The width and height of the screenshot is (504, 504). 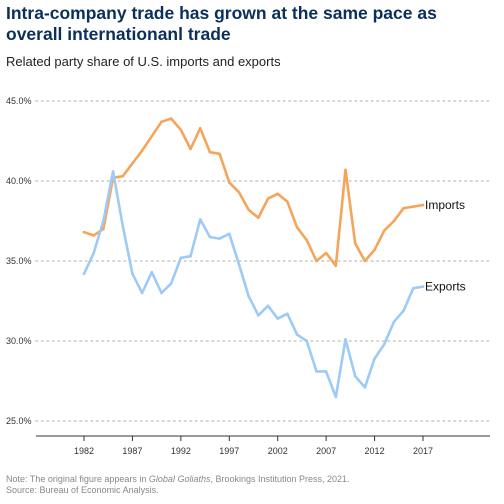 What do you see at coordinates (445, 287) in the screenshot?
I see `series-label-exports: Exports` at bounding box center [445, 287].